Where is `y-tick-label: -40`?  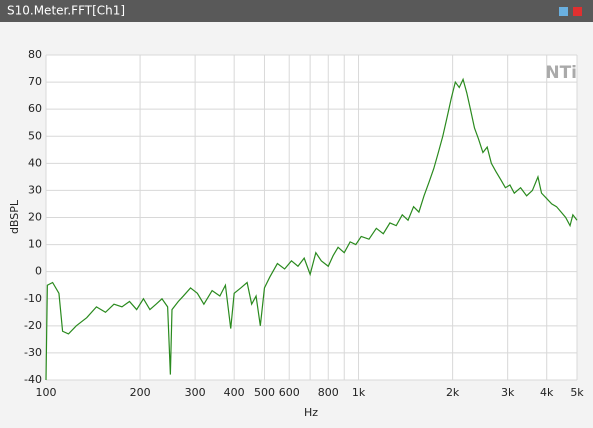 y-tick-label: -40 is located at coordinates (33, 379).